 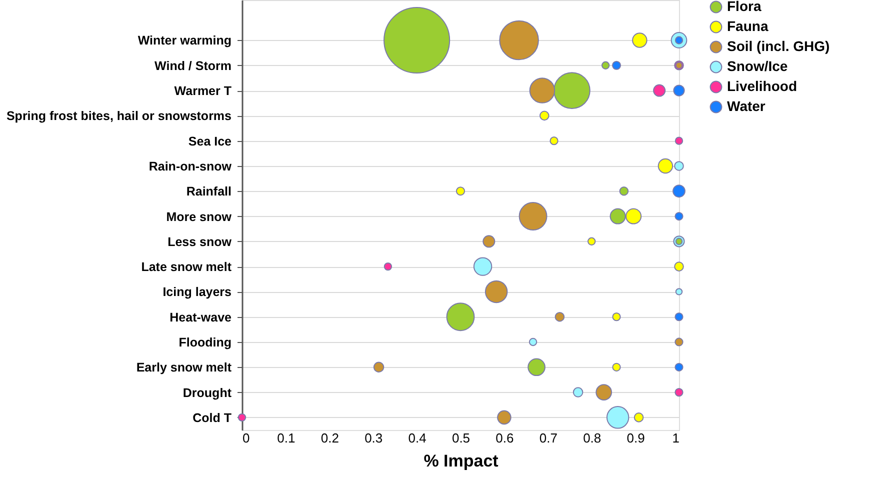 I want to click on x-tick-label: 0.8, so click(x=592, y=438).